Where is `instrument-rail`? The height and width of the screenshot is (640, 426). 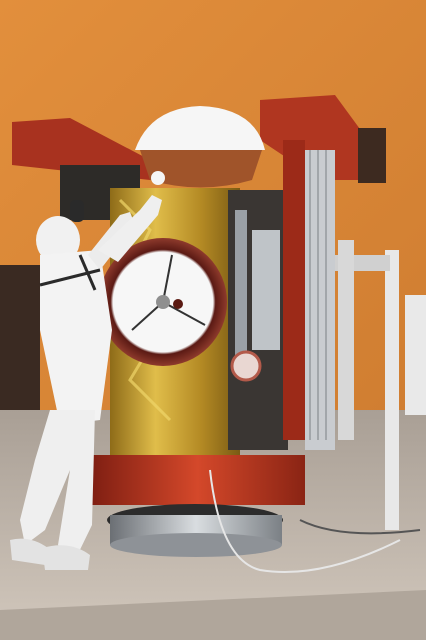 instrument-rail is located at coordinates (241, 290).